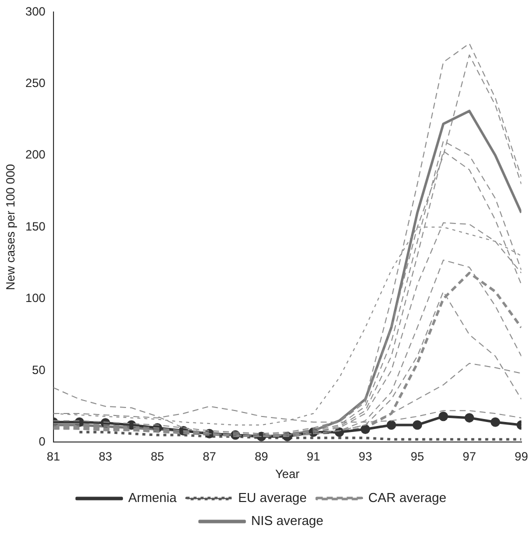 The height and width of the screenshot is (538, 531). I want to click on y-axis-title: New cases per 100 000, so click(11, 227).